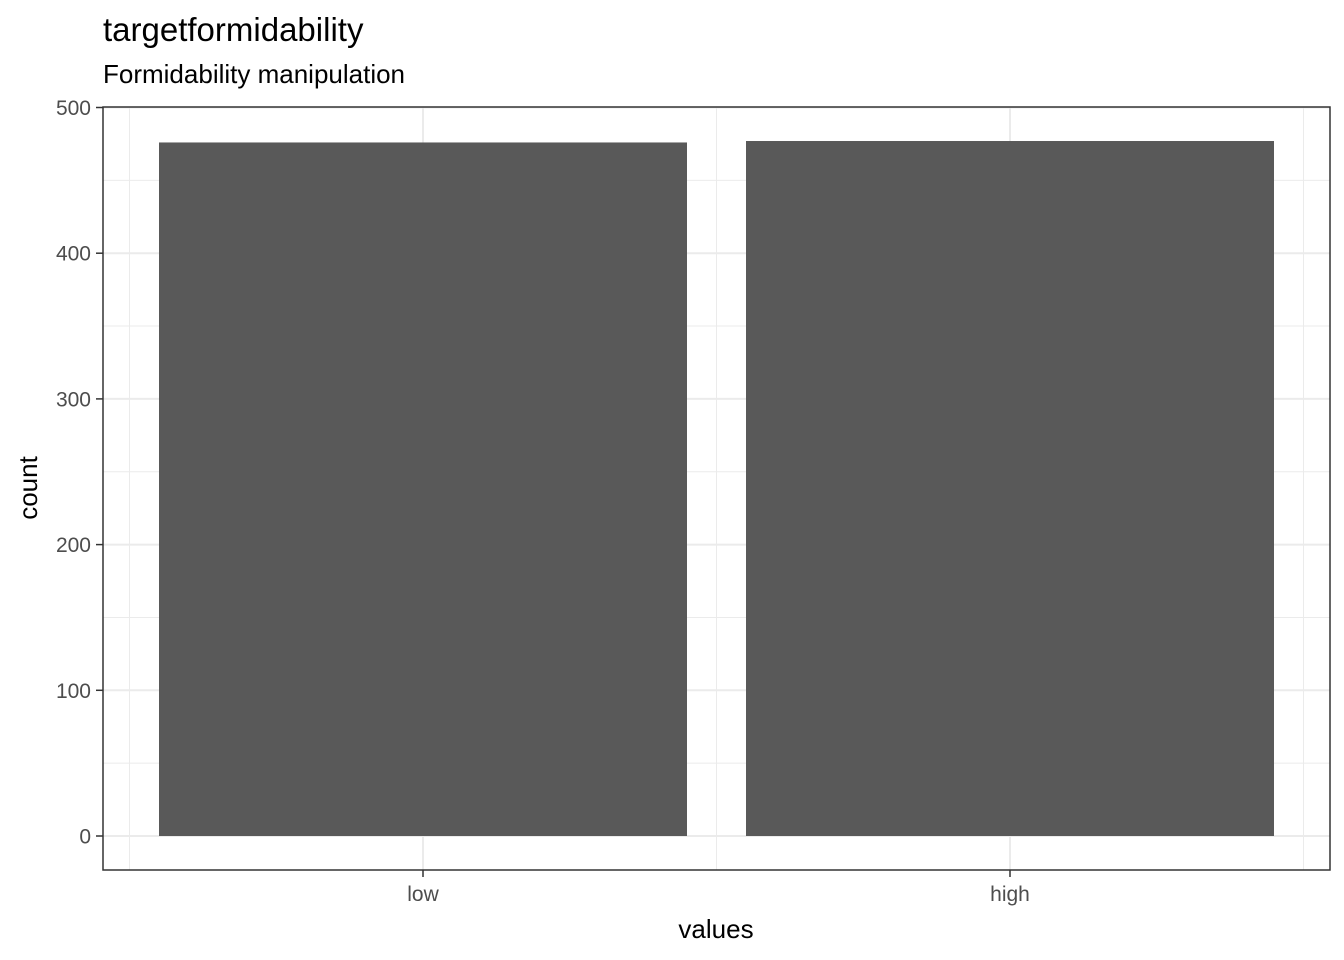 Image resolution: width=1344 pixels, height=960 pixels. Describe the element at coordinates (73, 545) in the screenshot. I see `y-tick-label: 200` at that location.